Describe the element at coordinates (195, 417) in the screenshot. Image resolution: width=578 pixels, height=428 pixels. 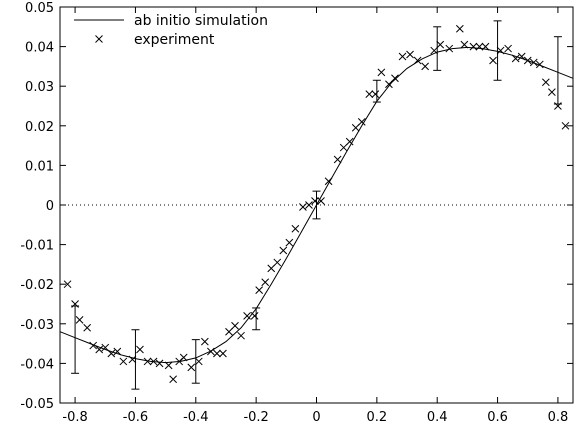
I see `x-tick-label: -0.4` at that location.